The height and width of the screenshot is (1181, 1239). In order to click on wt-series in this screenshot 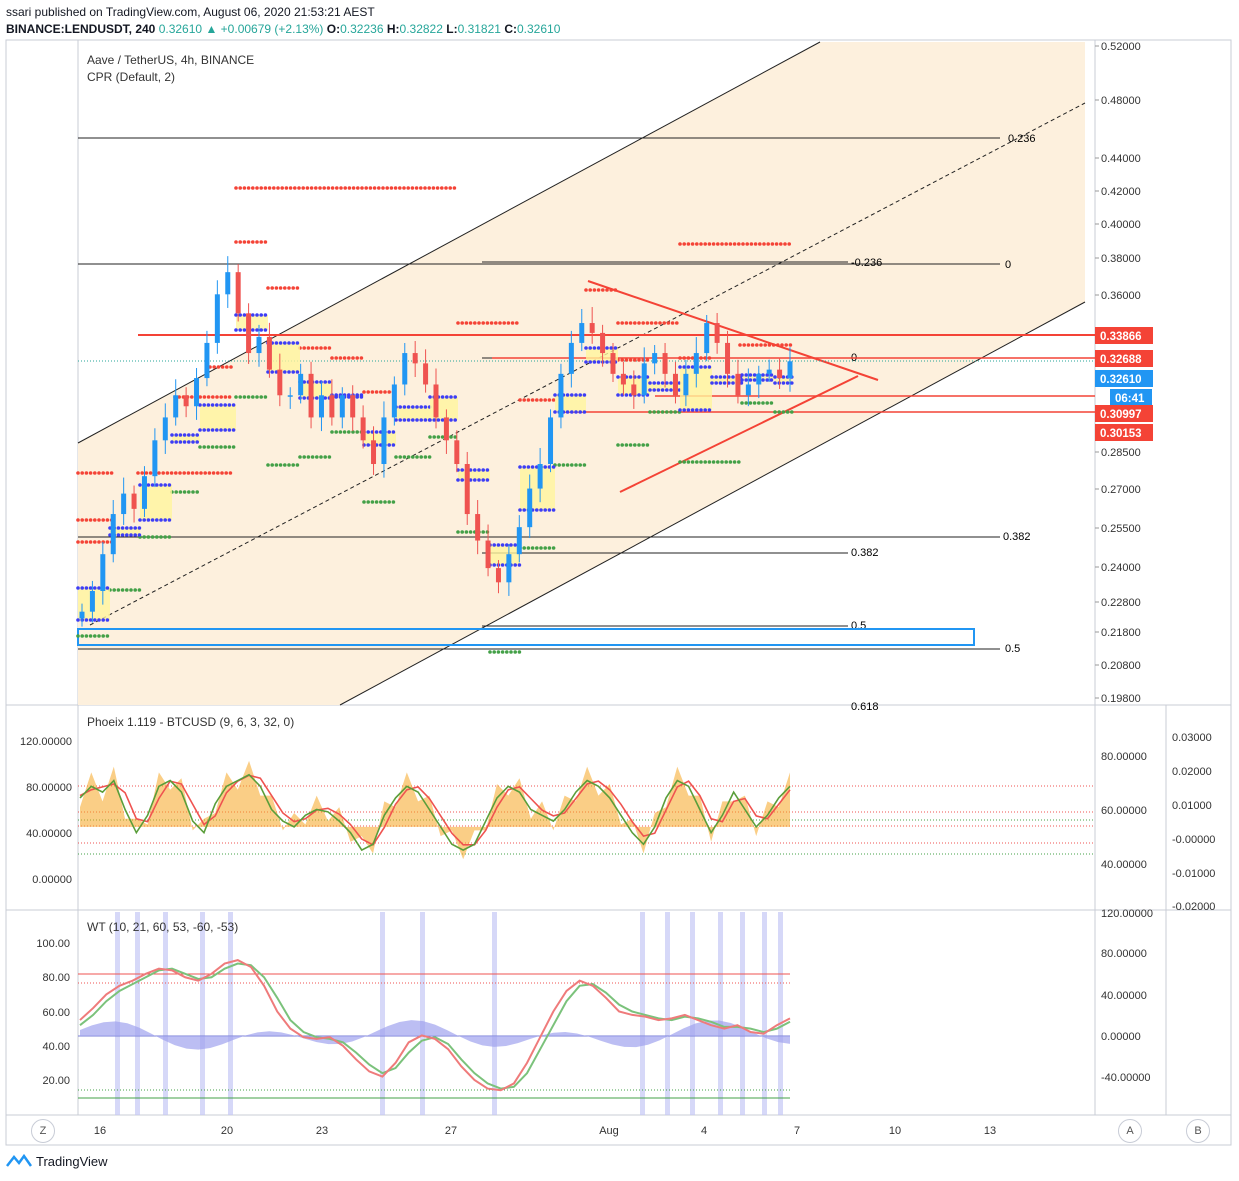, I will do `click(434, 1013)`.